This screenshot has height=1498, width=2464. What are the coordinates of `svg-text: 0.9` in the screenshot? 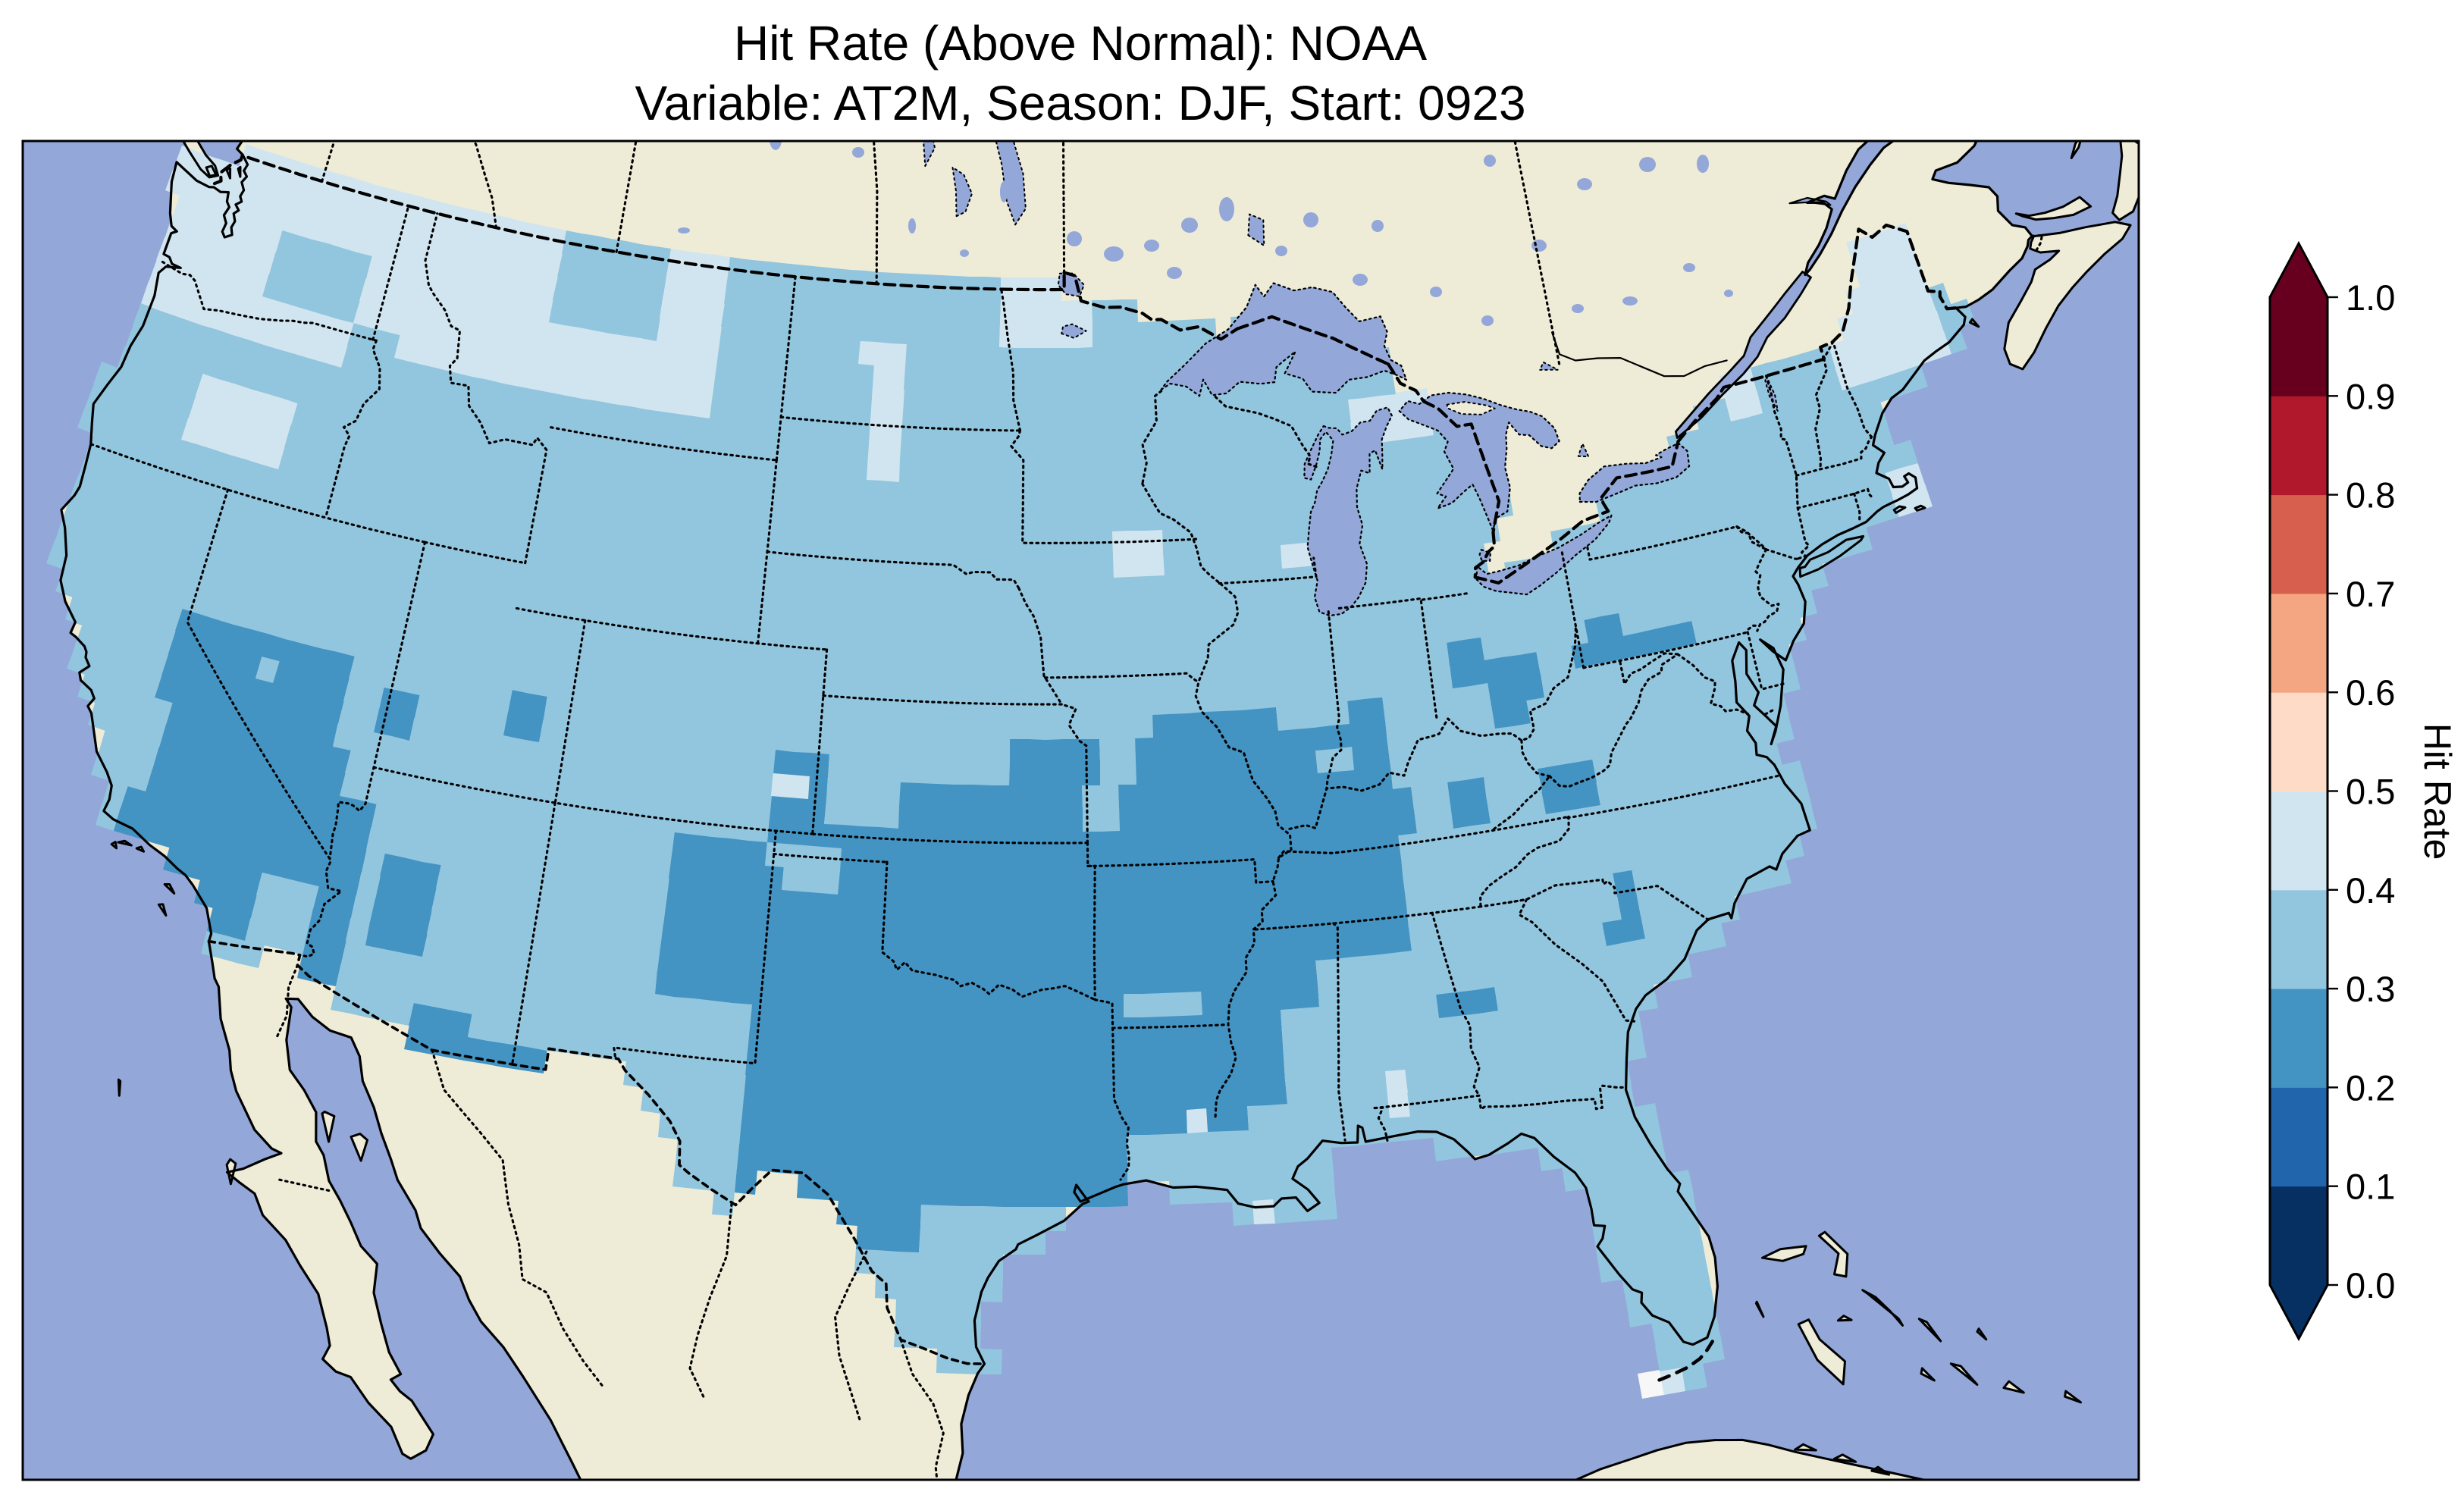 It's located at (2370, 396).